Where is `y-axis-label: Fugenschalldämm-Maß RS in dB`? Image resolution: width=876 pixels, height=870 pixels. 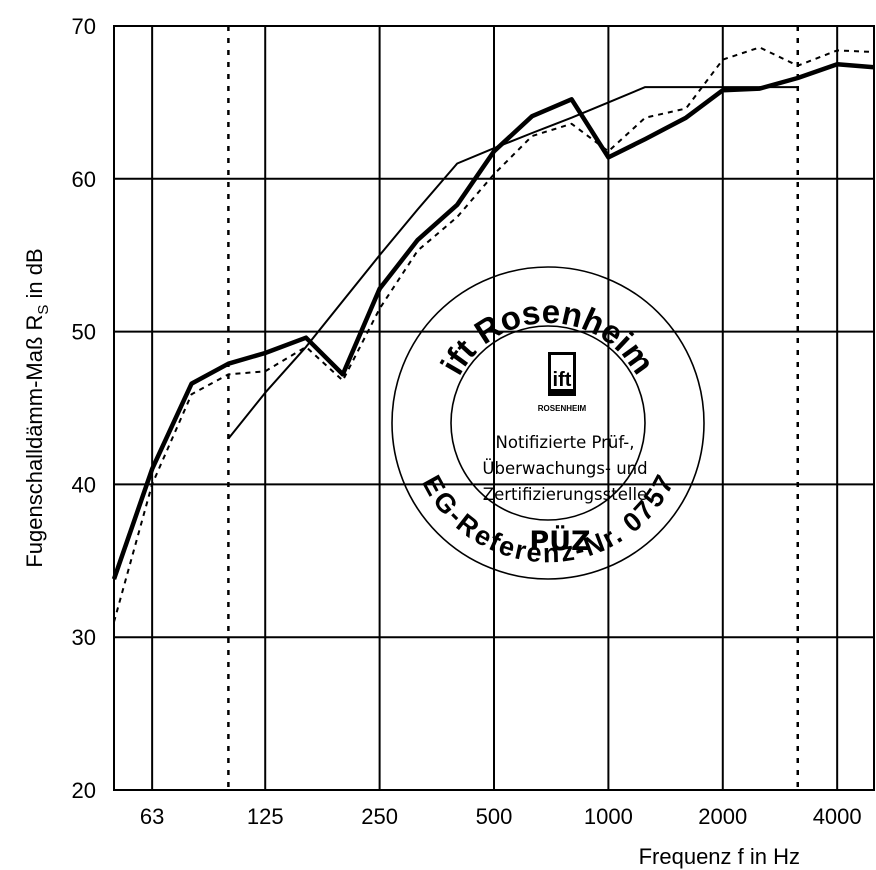
y-axis-label: Fugenschalldämm-Maß RS in dB is located at coordinates (37, 407).